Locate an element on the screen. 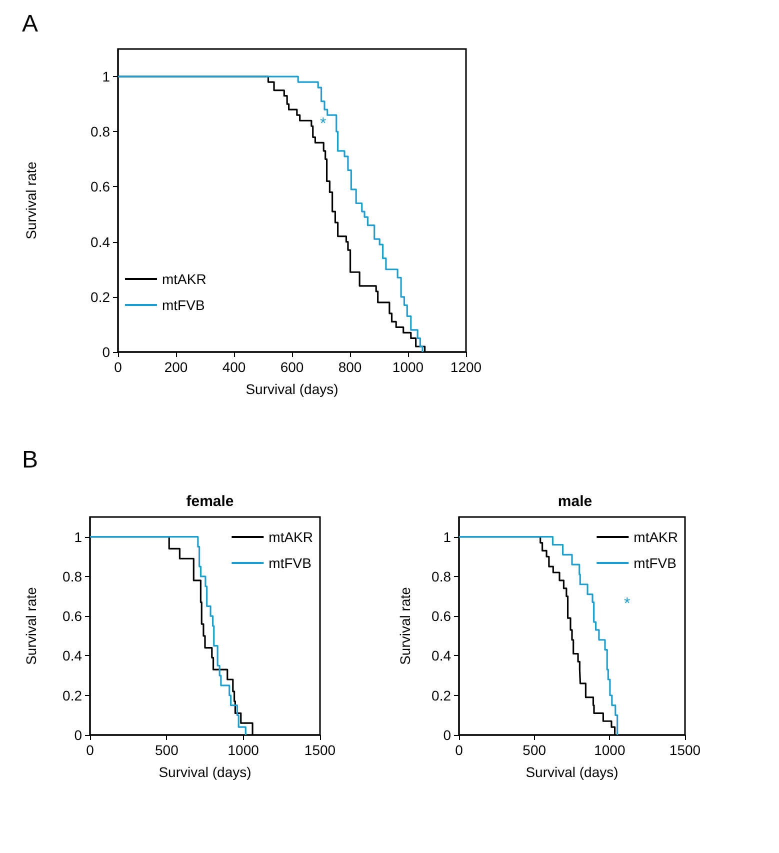  x-tick-label: 800 is located at coordinates (350, 367).